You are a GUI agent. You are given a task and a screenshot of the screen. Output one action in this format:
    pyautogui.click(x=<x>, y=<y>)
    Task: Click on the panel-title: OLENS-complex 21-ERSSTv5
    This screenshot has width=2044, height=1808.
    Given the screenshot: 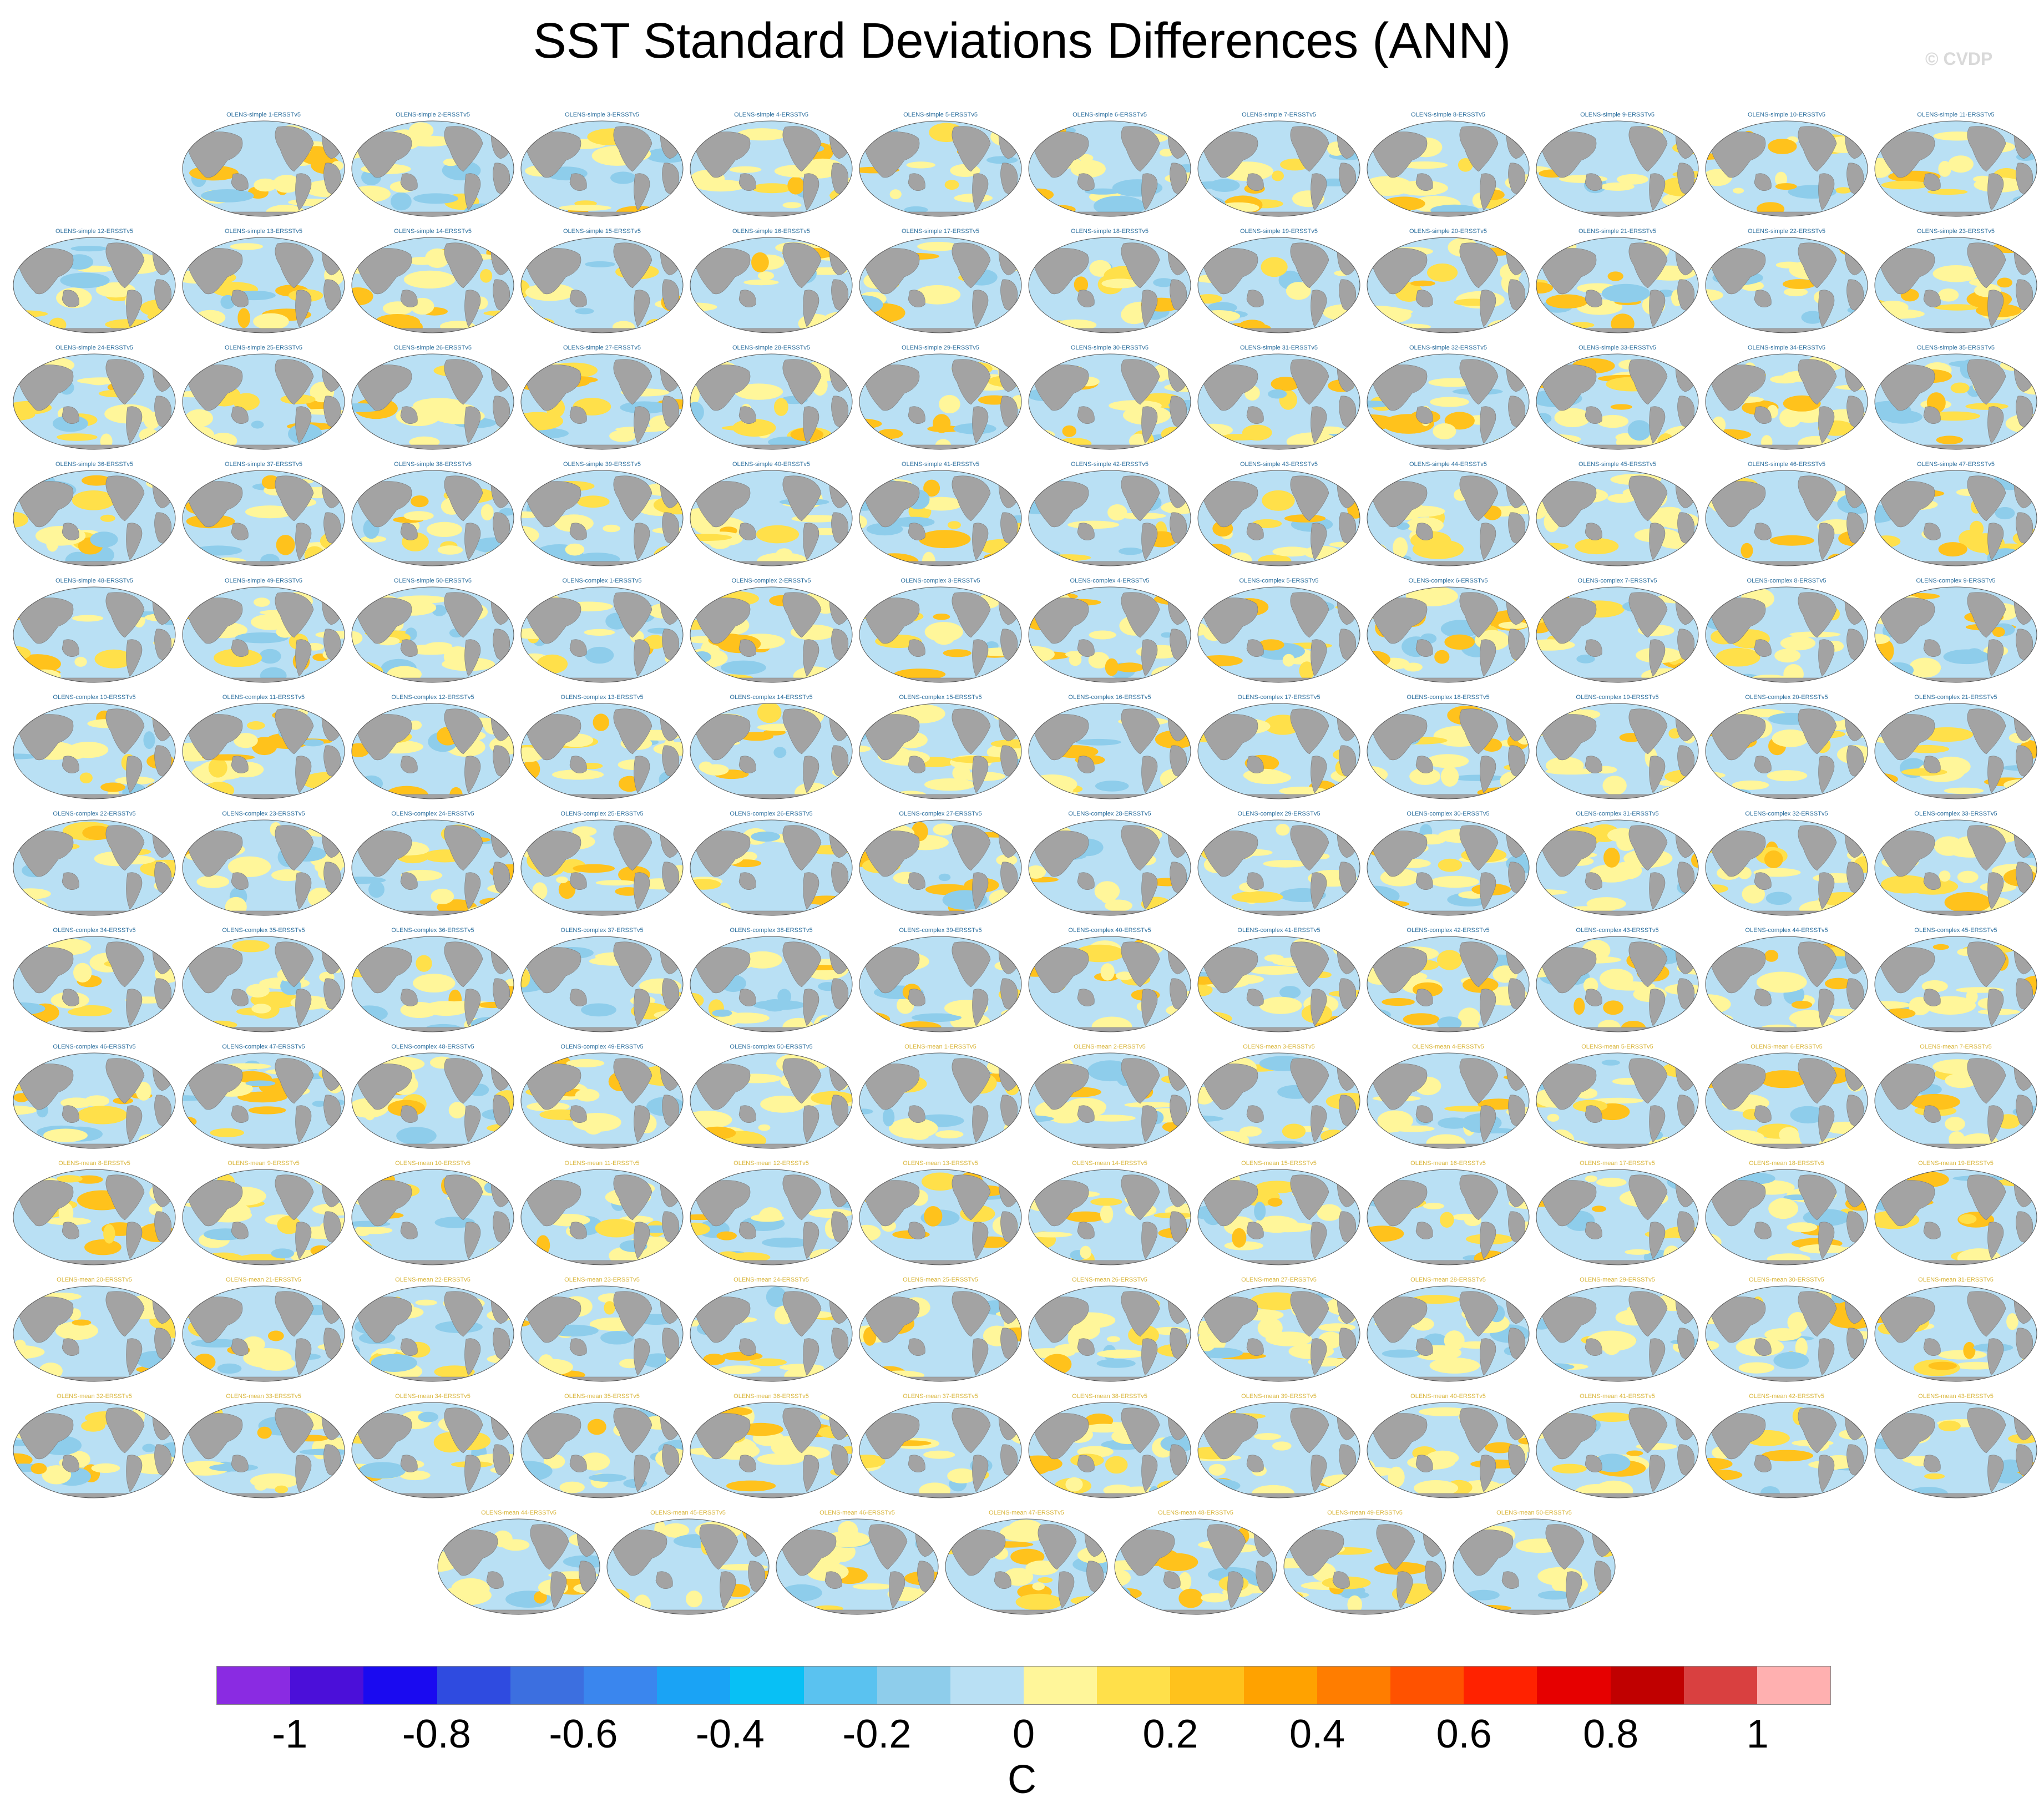 What is the action you would take?
    pyautogui.click(x=1956, y=697)
    